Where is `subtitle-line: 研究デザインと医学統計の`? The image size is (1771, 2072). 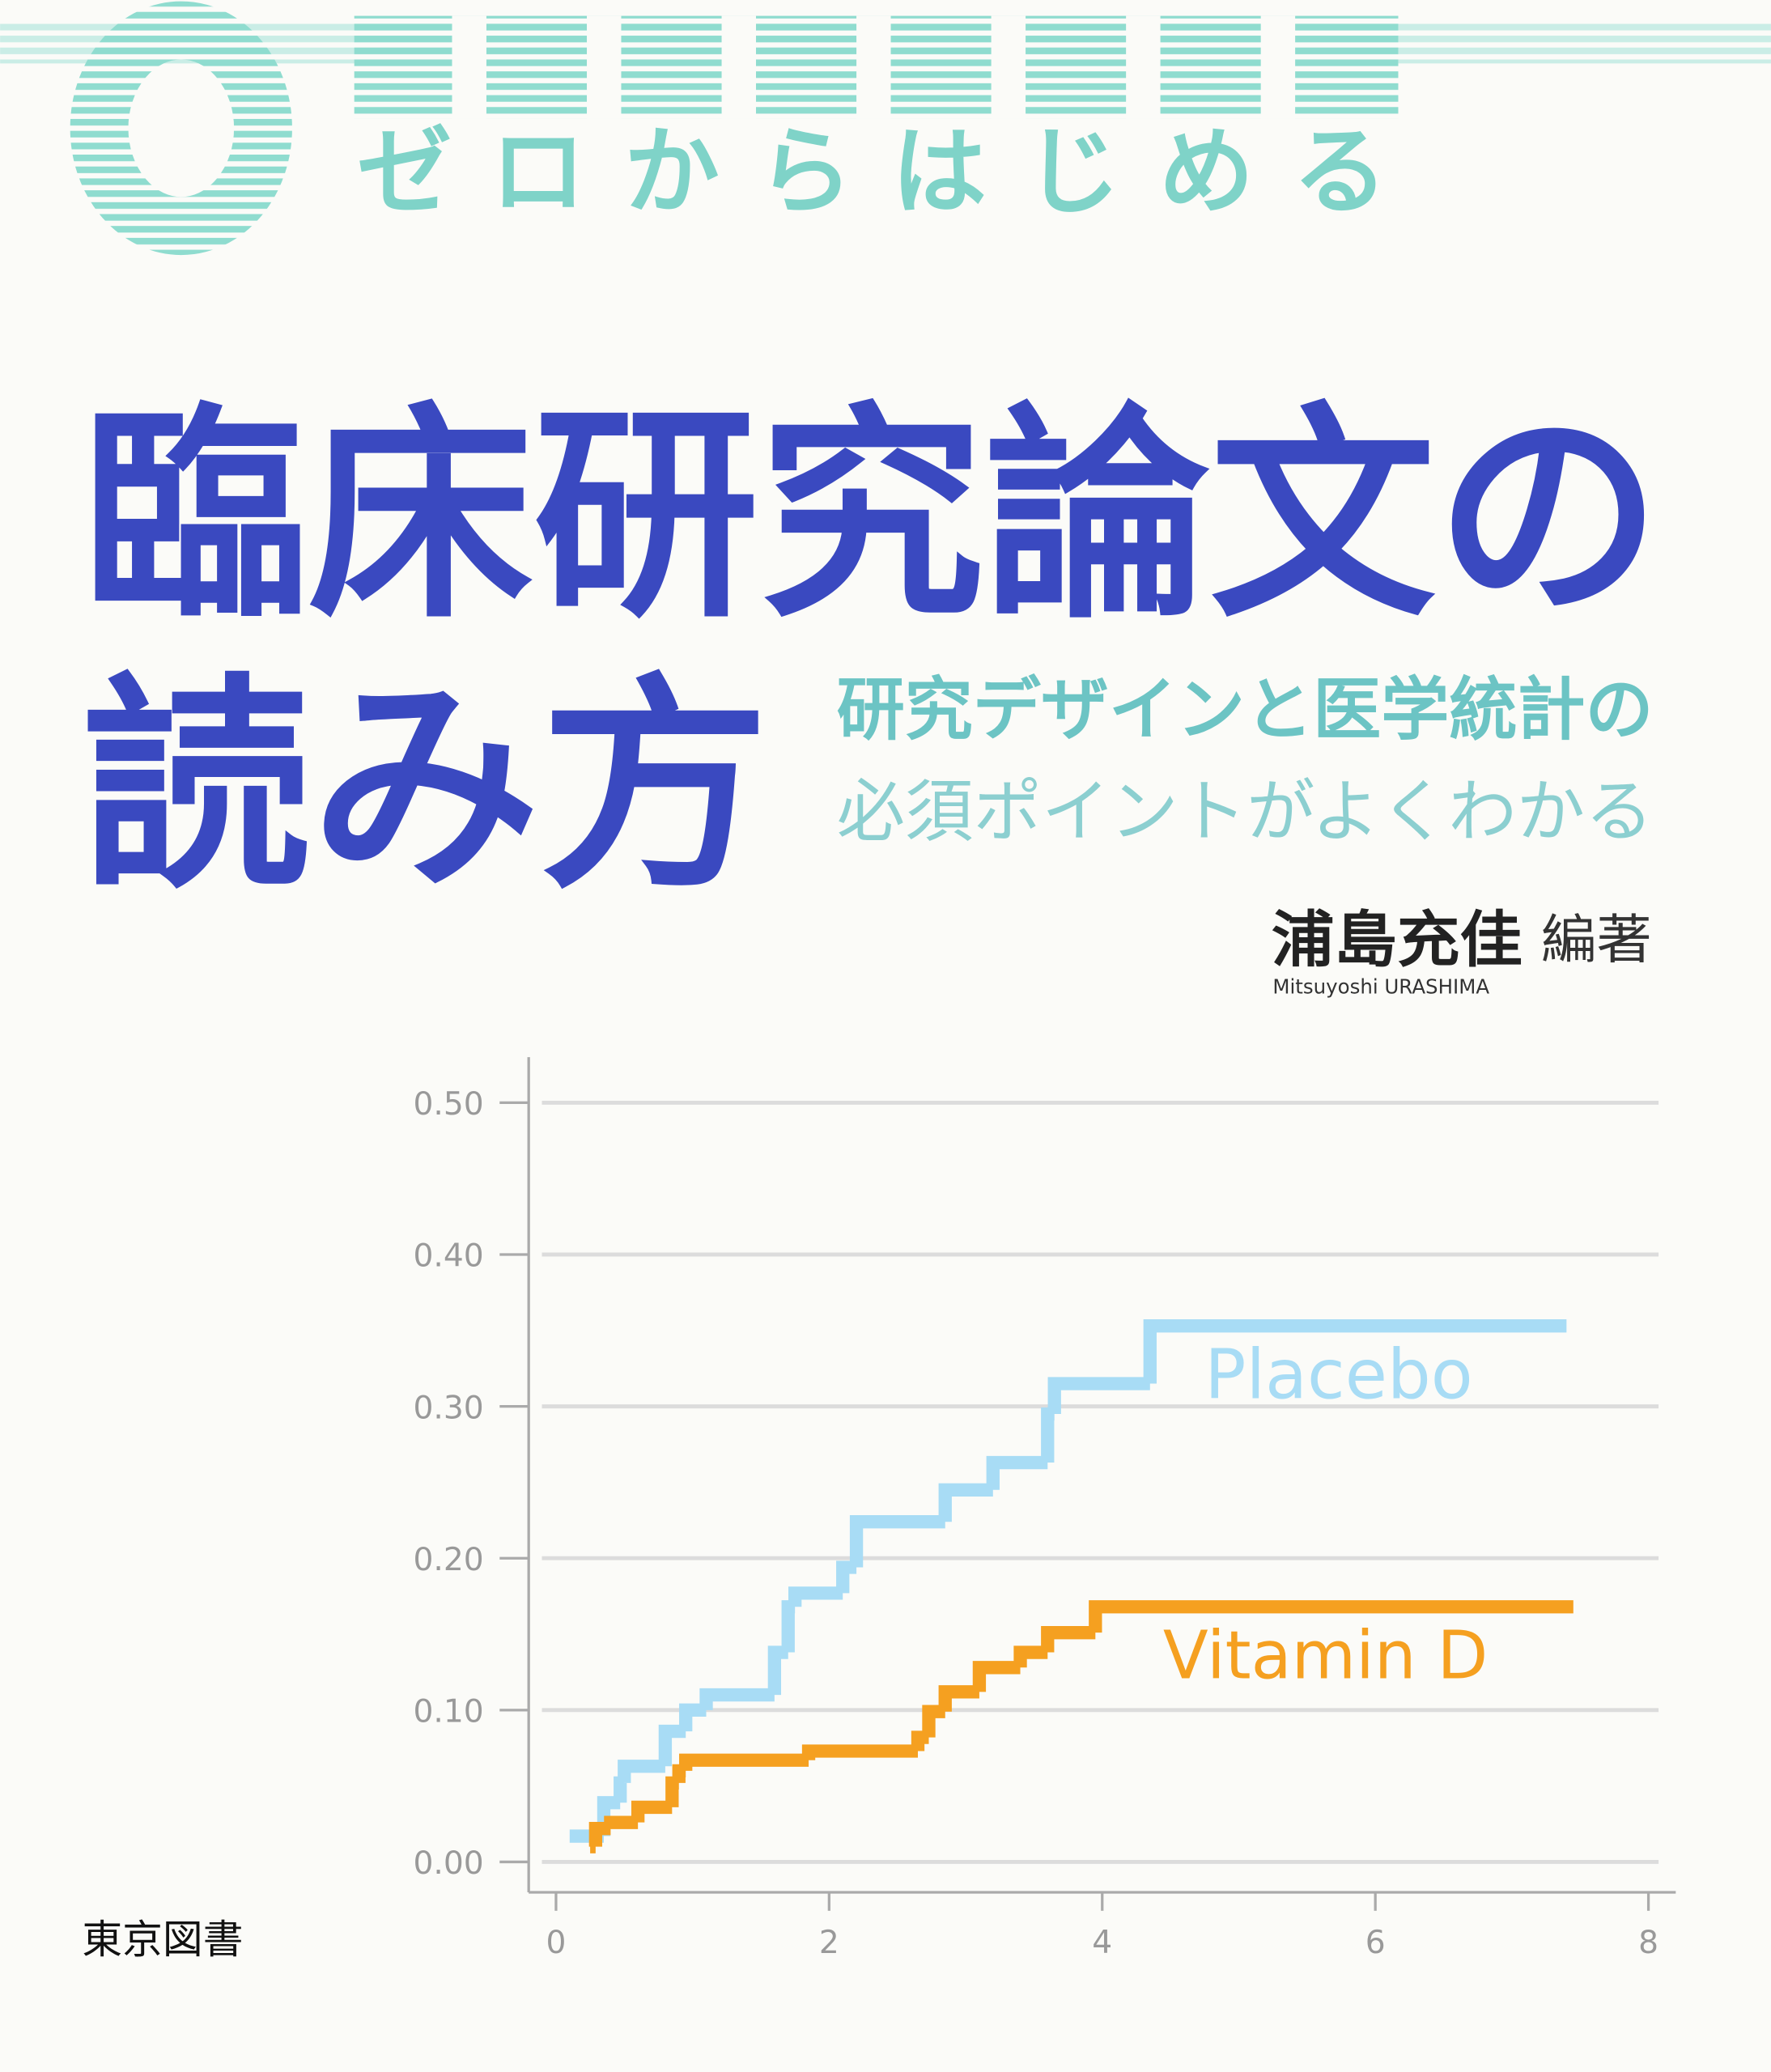 subtitle-line: 研究デザインと医学統計の is located at coordinates (1245, 710).